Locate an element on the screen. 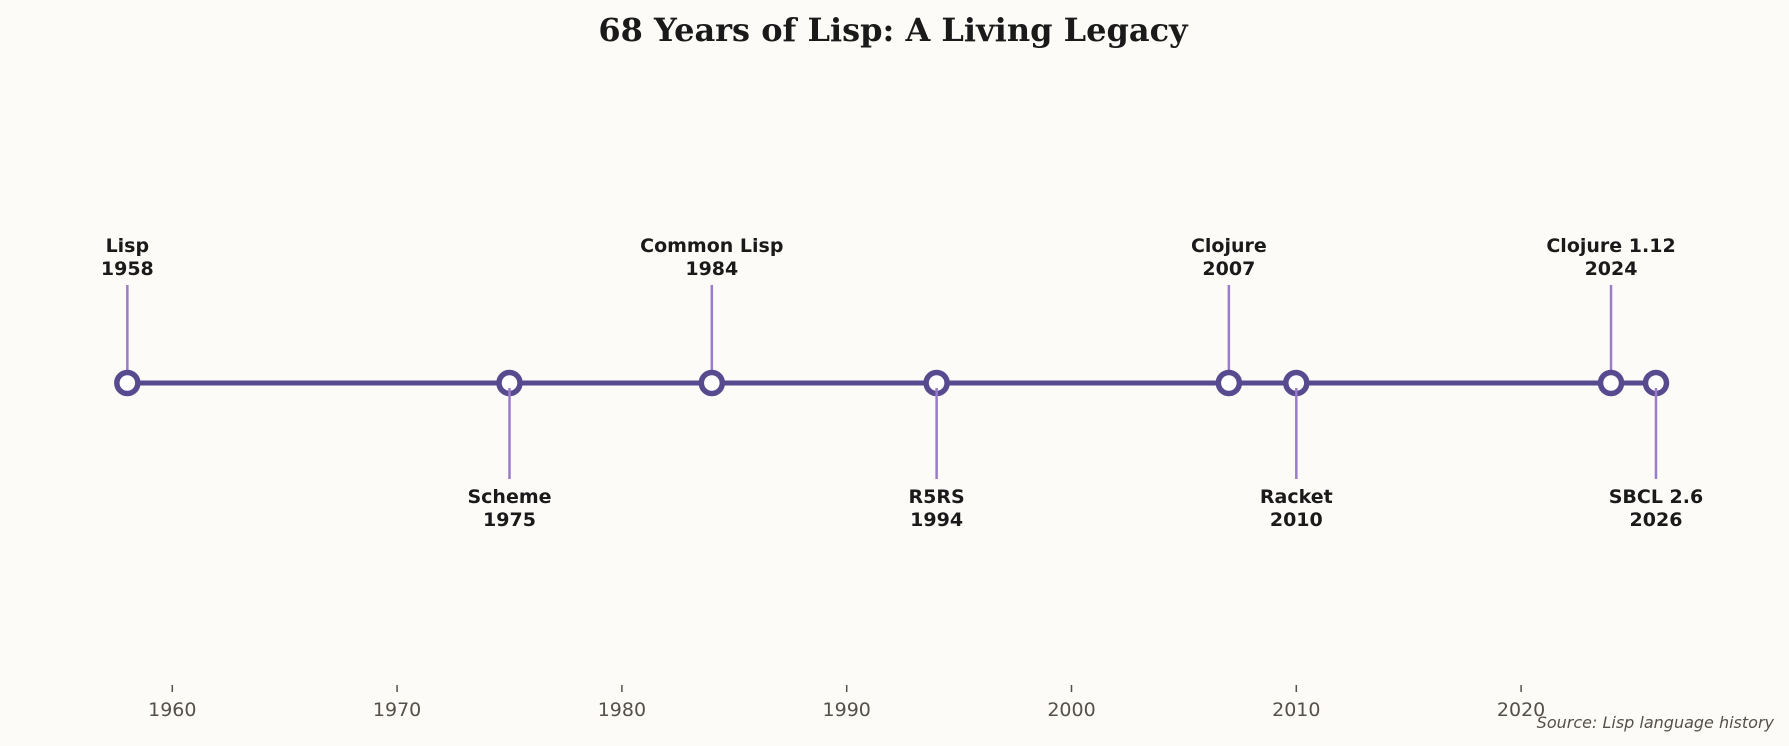  event-year: 1984 is located at coordinates (711, 269).